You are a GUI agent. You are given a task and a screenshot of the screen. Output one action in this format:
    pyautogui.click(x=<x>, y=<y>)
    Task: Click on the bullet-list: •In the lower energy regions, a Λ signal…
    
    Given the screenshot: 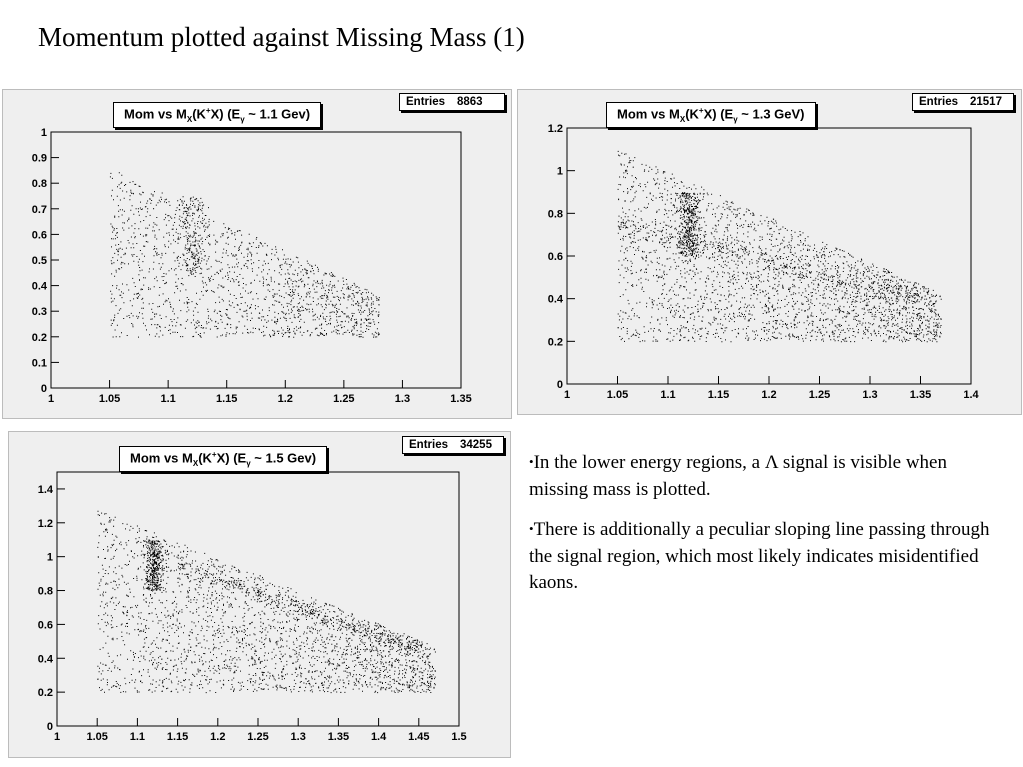 What is the action you would take?
    pyautogui.click(x=764, y=530)
    